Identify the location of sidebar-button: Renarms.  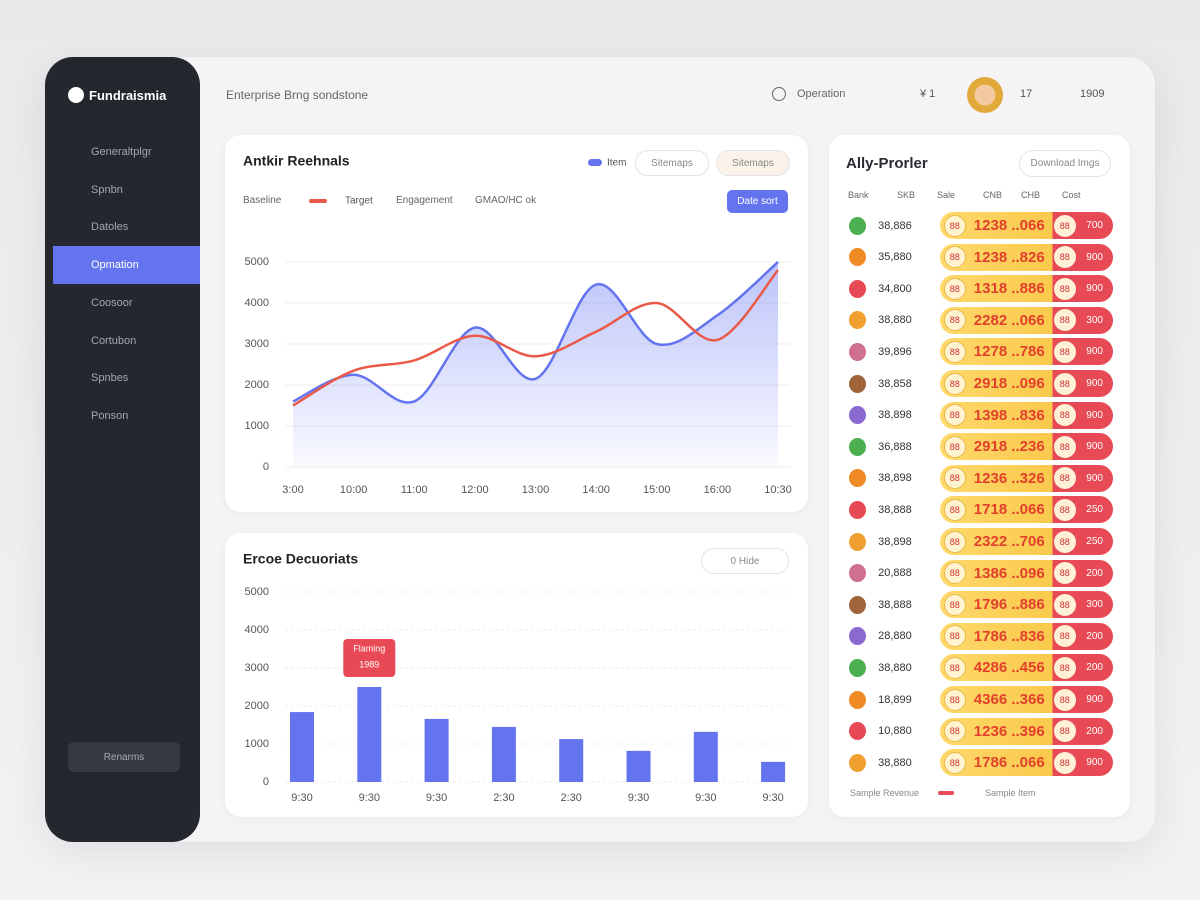
(124, 757).